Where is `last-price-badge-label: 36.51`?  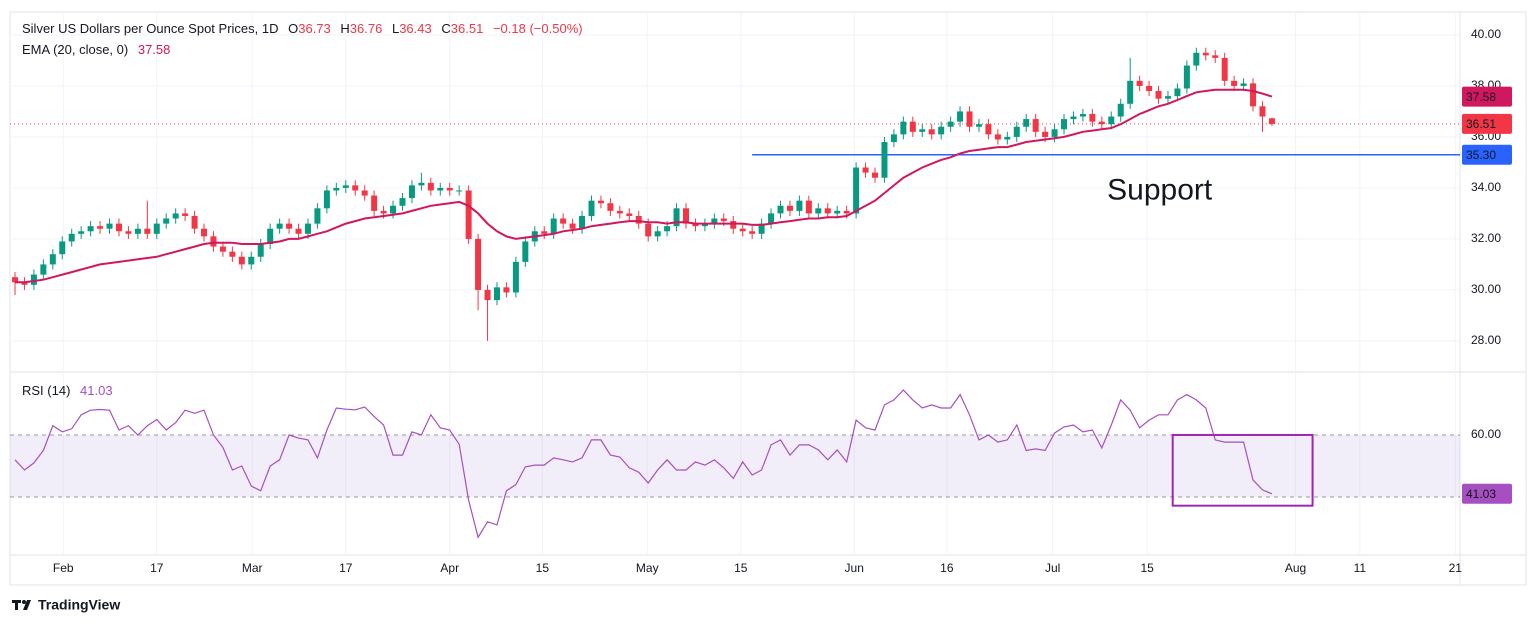
last-price-badge-label: 36.51 is located at coordinates (1481, 124).